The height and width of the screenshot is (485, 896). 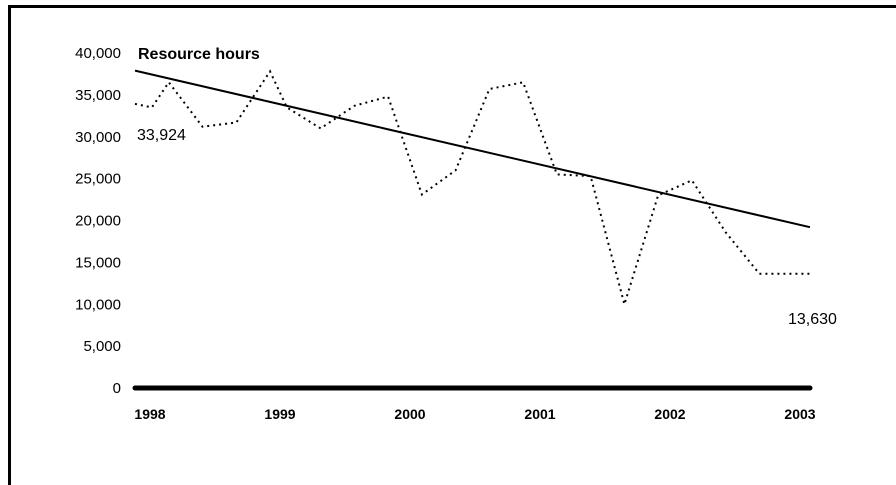 I want to click on x-tick-label: 2000, so click(x=409, y=414).